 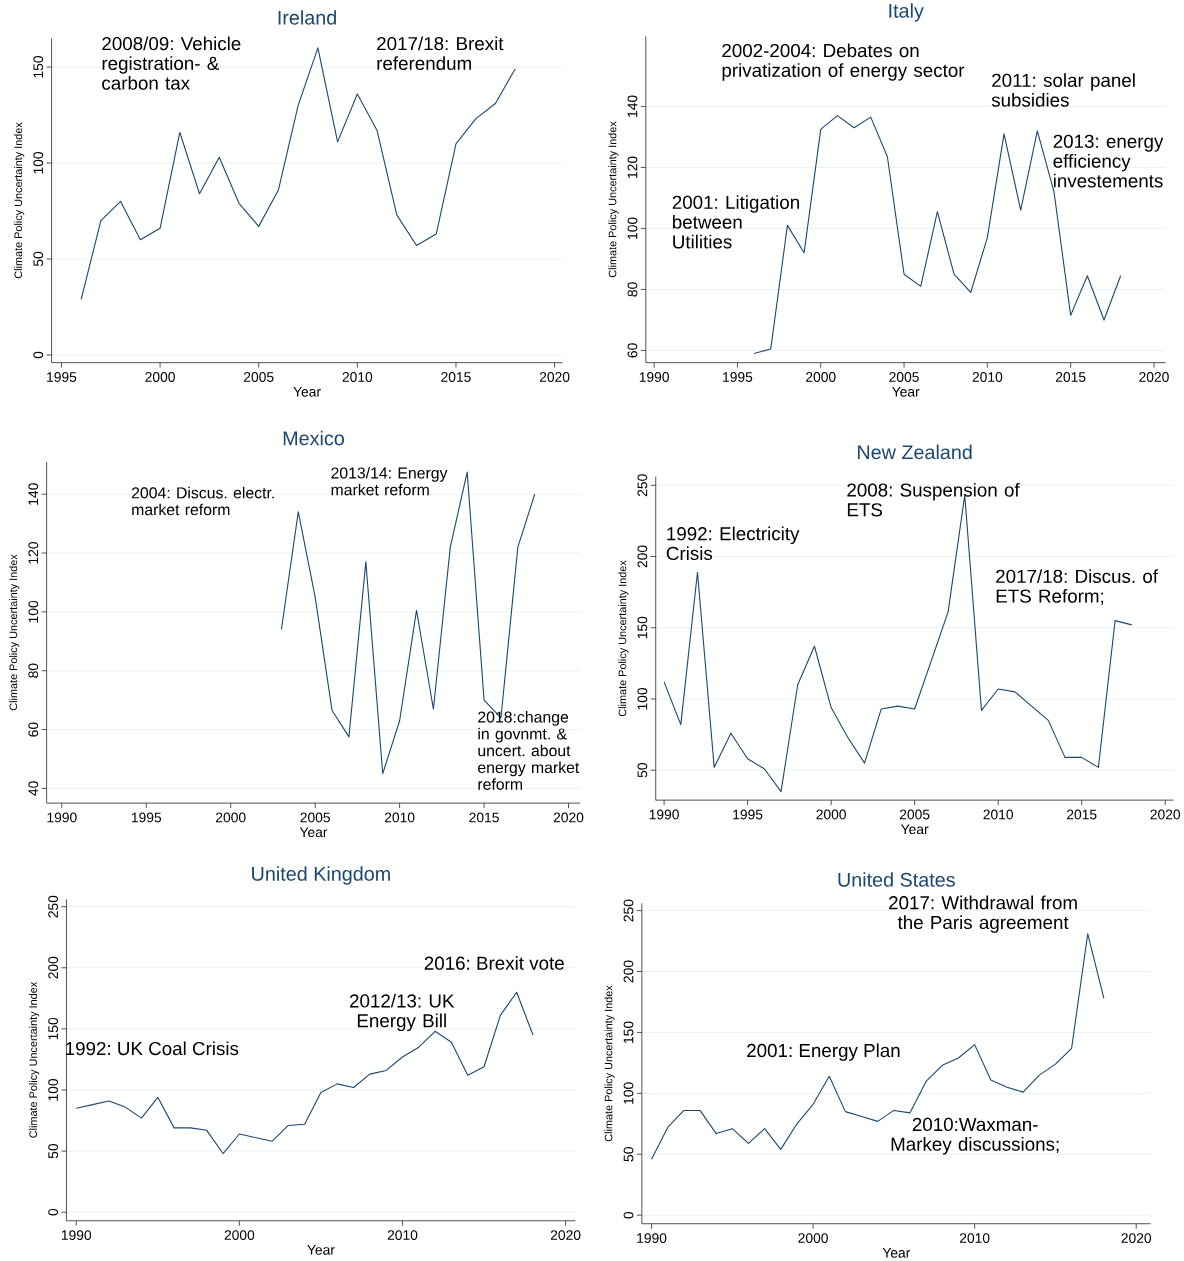 I want to click on annotation: 1992: Electricity Crisis, so click(x=733, y=543).